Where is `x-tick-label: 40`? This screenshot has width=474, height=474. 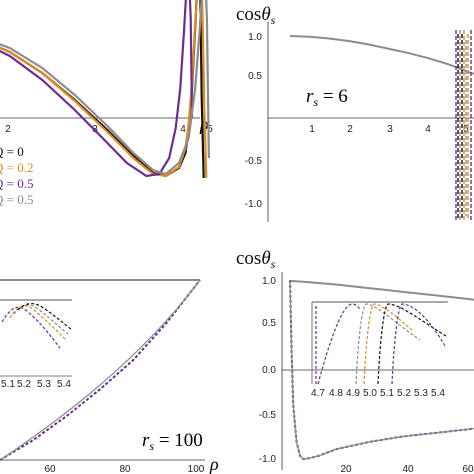 x-tick-label: 40 is located at coordinates (408, 469).